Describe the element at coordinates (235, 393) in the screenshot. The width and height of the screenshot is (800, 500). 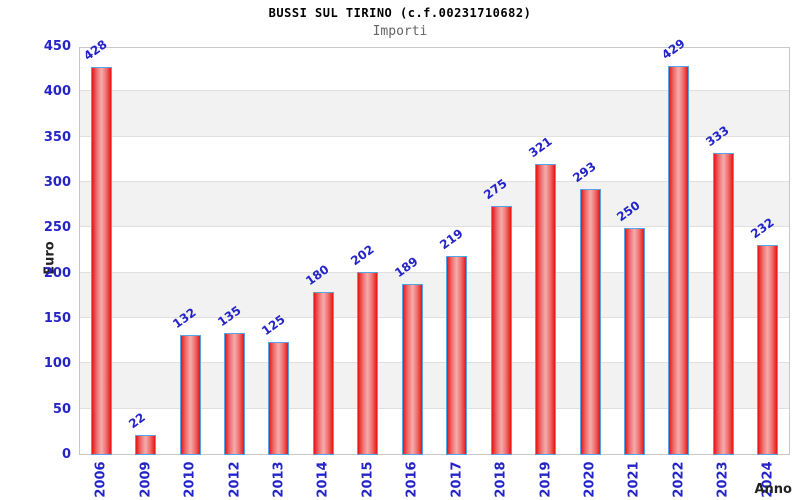
I see `bar-2012` at that location.